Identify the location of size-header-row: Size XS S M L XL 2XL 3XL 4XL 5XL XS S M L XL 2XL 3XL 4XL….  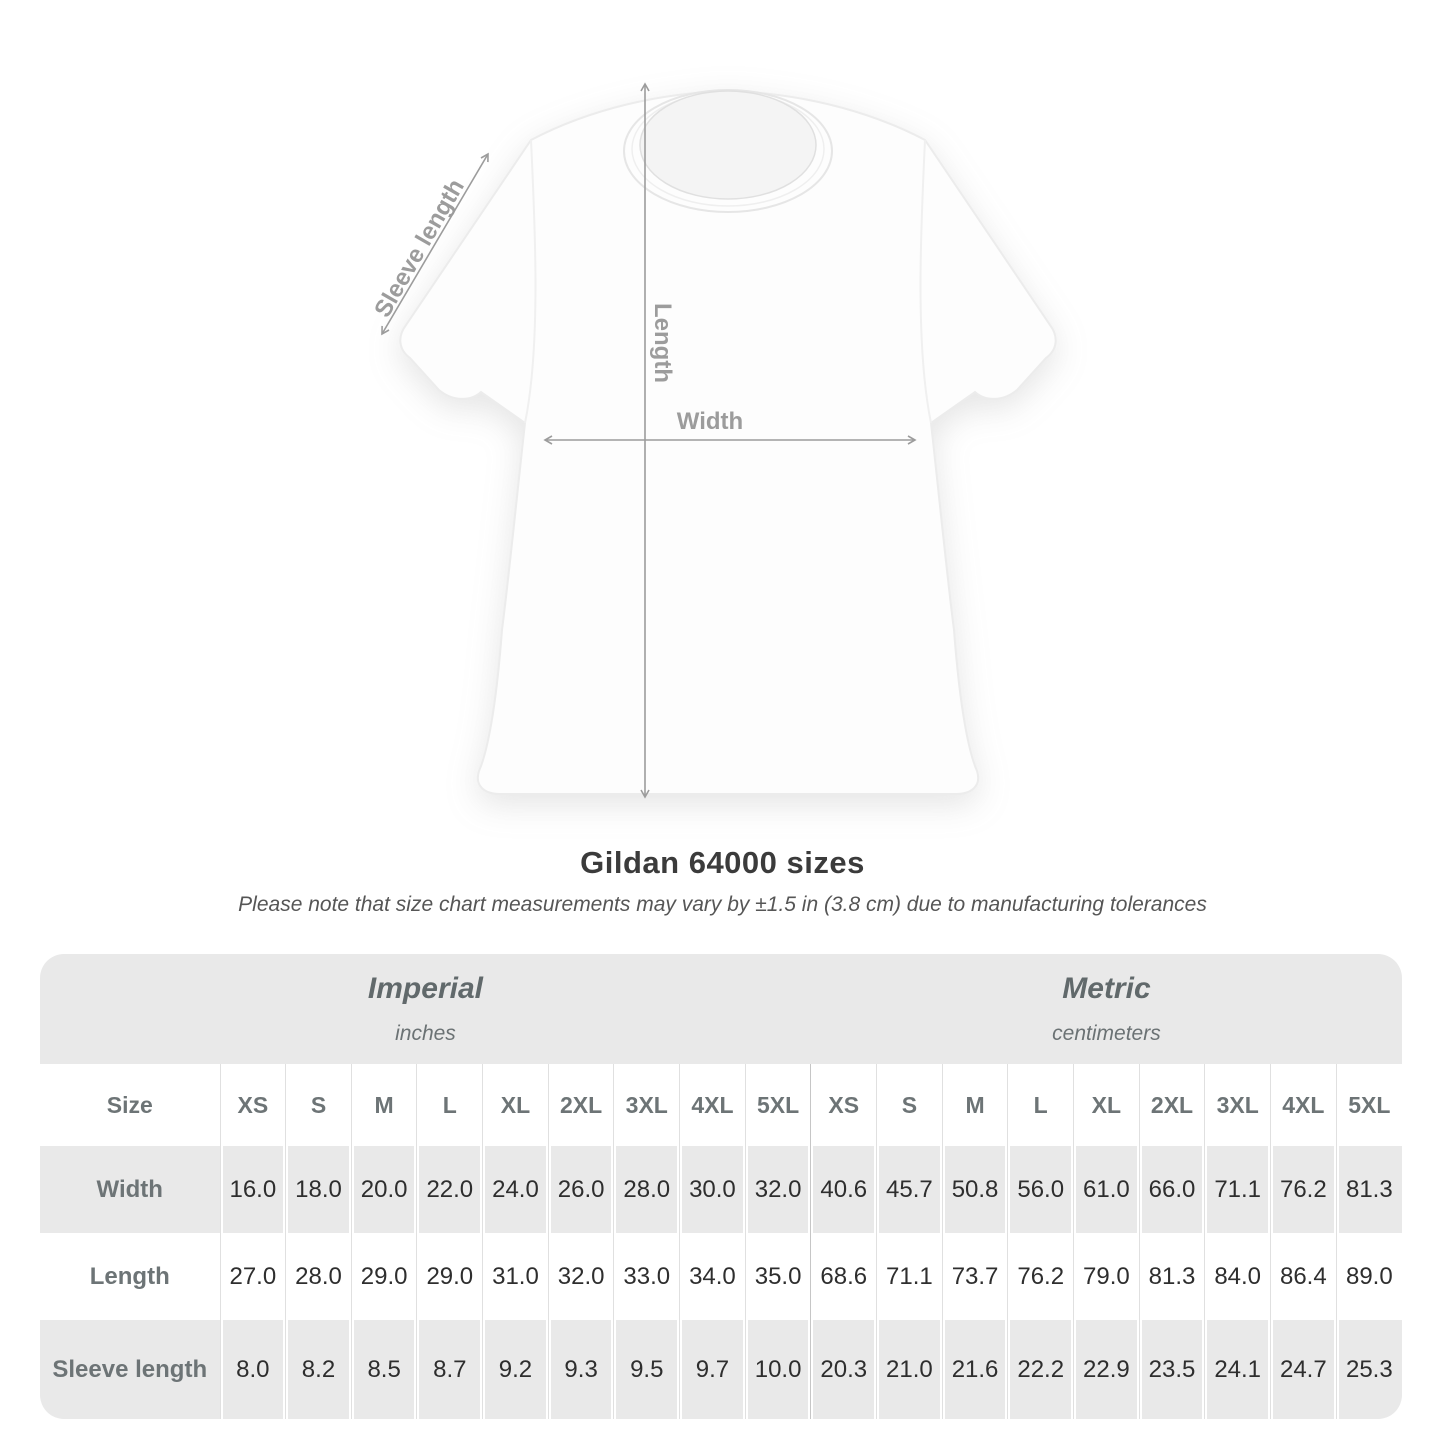
(721, 1105).